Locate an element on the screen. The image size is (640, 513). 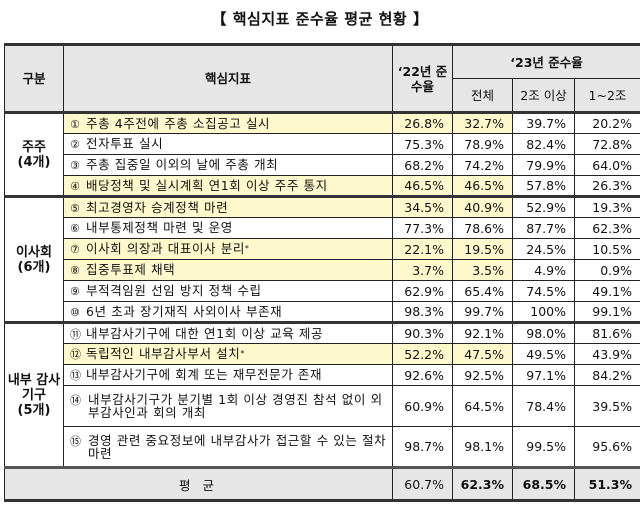
rate-2023-all: 98.1% is located at coordinates (482, 447).